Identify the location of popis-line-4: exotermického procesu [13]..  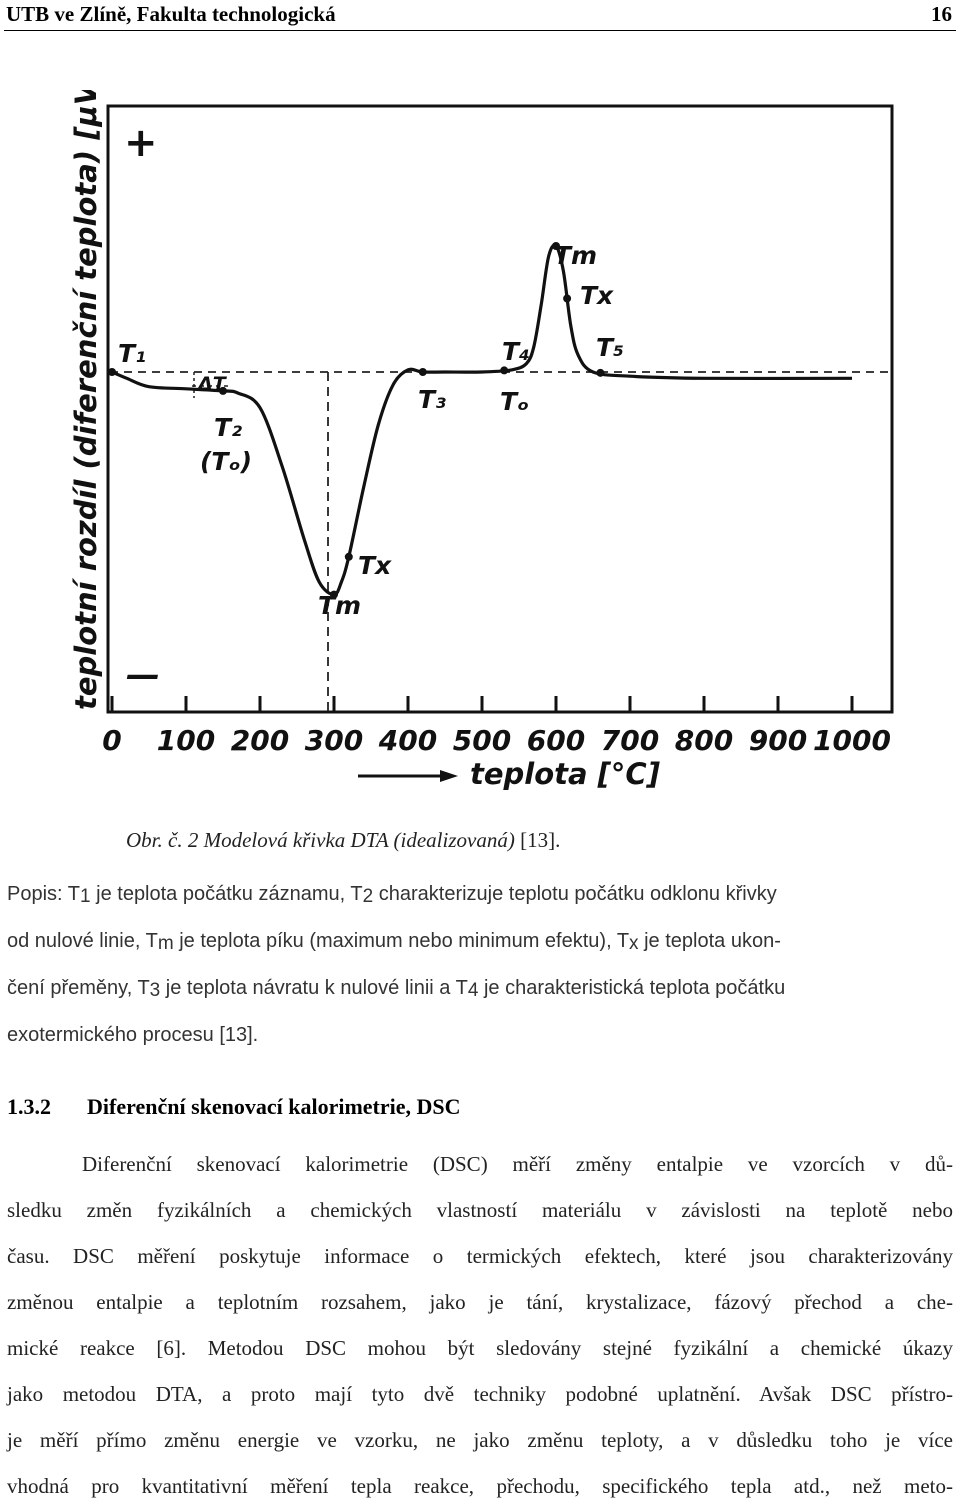
(133, 1035).